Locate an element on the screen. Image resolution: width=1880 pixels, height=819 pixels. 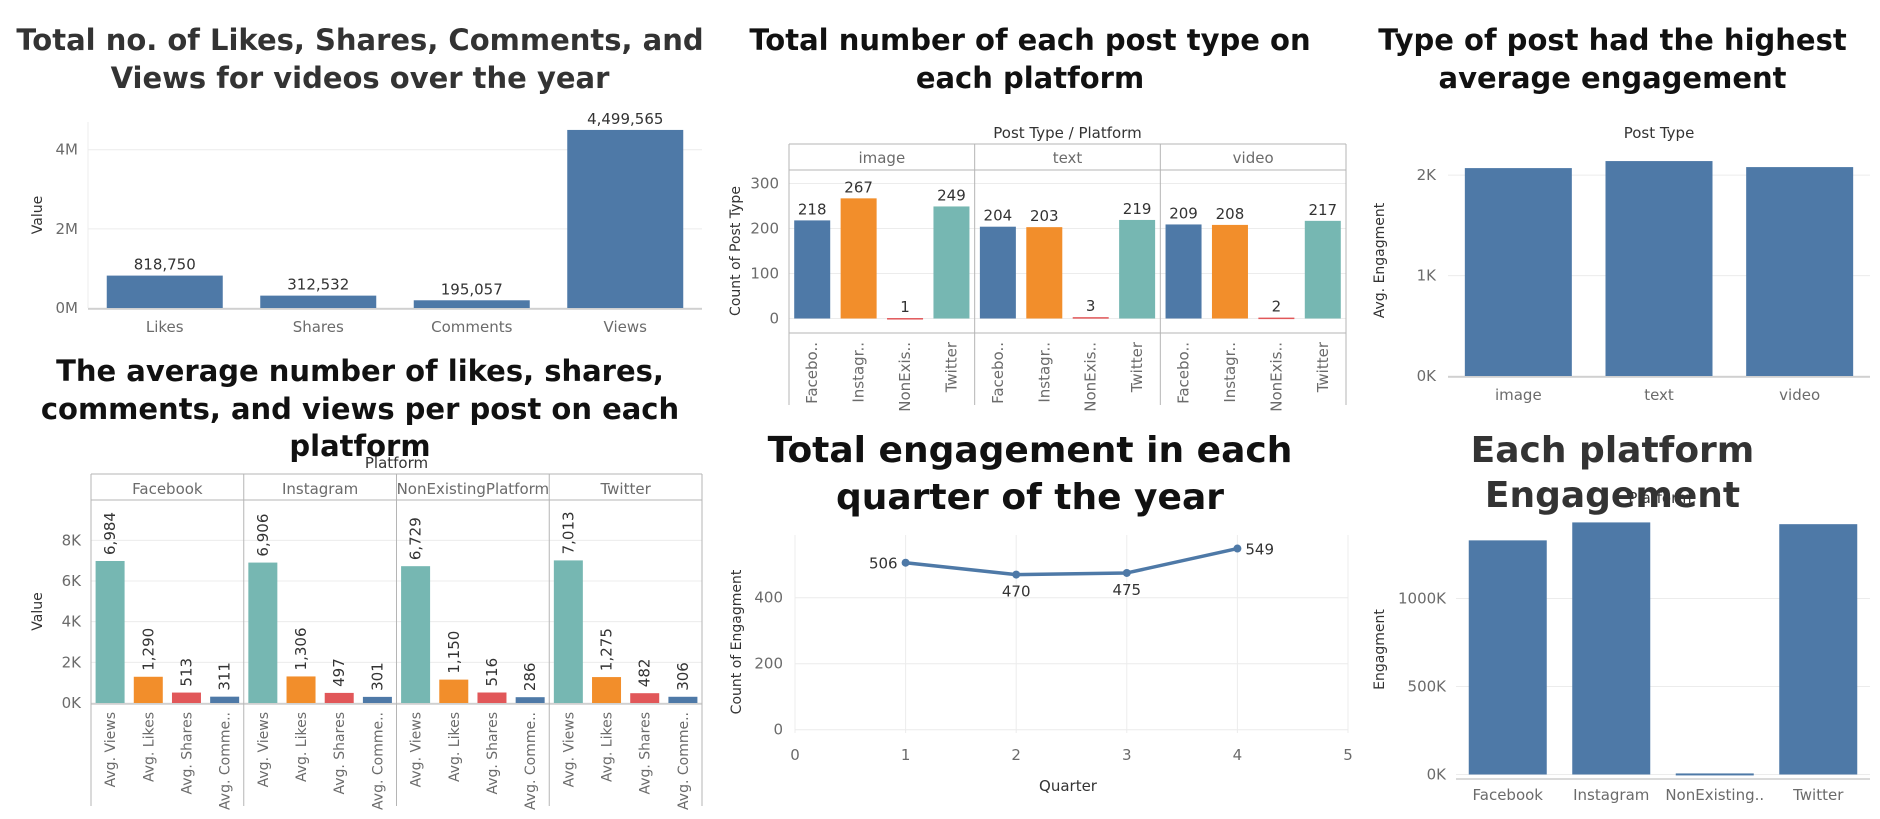
data-label: 818,750 is located at coordinates (165, 265).